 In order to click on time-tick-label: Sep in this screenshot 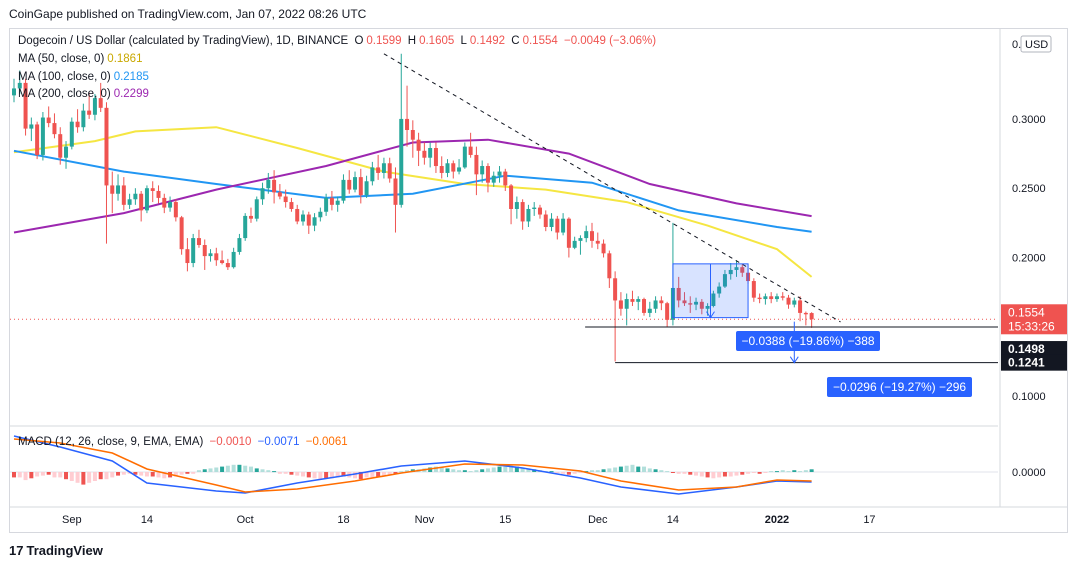, I will do `click(72, 520)`.